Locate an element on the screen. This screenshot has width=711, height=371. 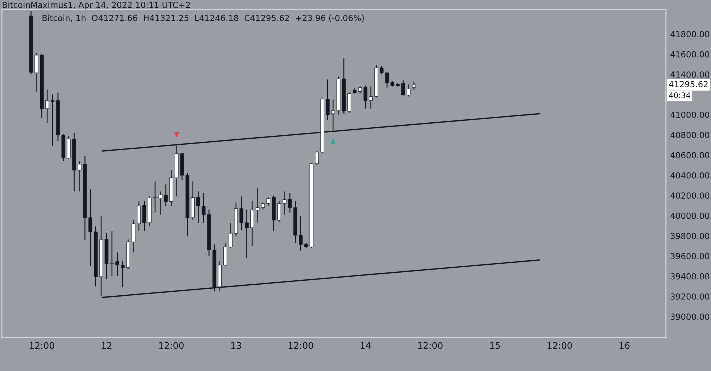
x-tick-label: 13 is located at coordinates (236, 346).